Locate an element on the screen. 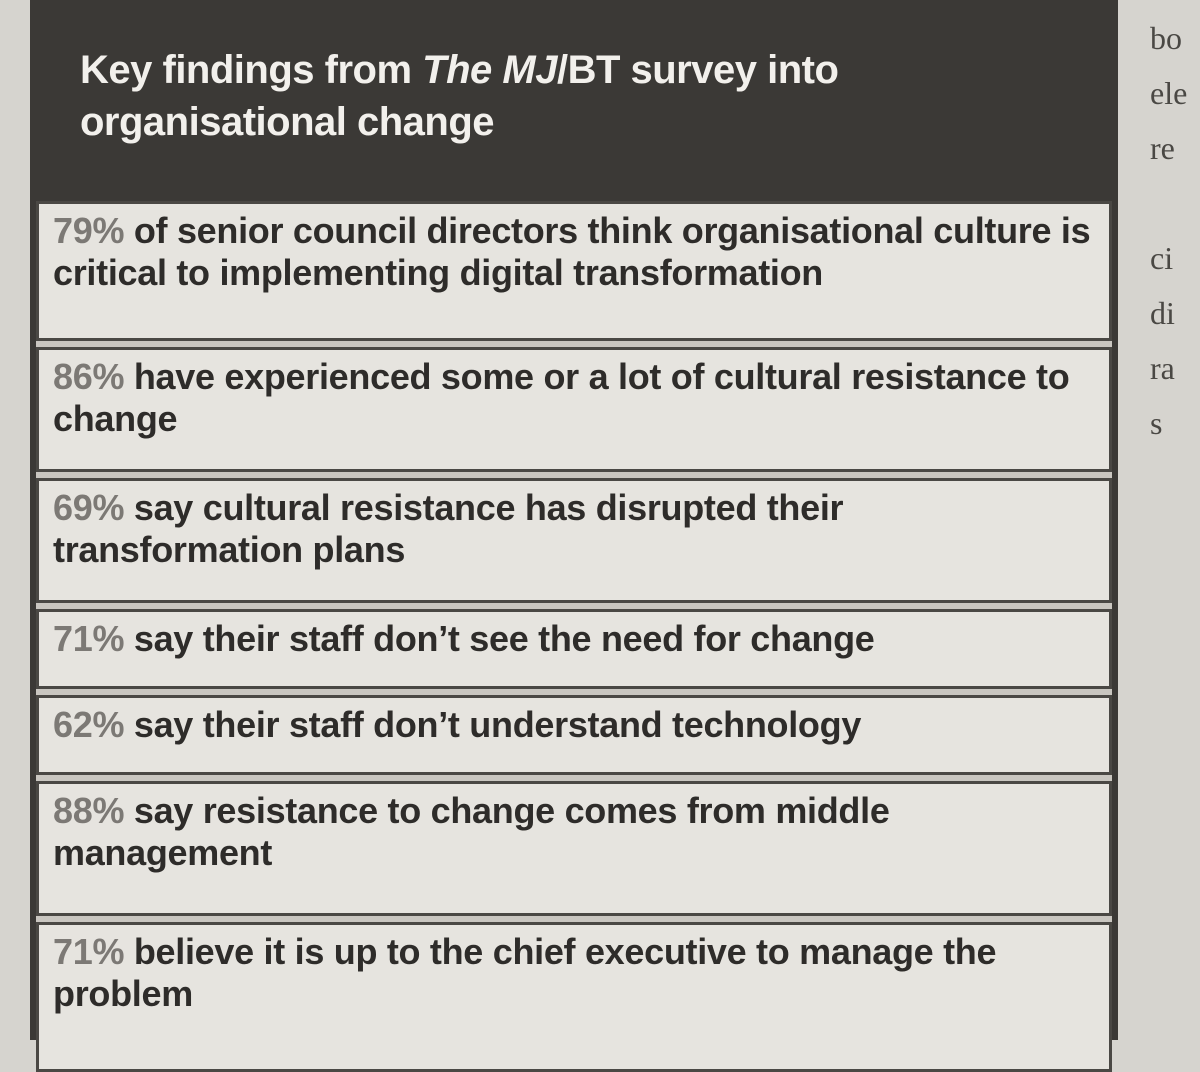 Image resolution: width=1200 pixels, height=1072 pixels. margin-fragment: di is located at coordinates (1162, 313).